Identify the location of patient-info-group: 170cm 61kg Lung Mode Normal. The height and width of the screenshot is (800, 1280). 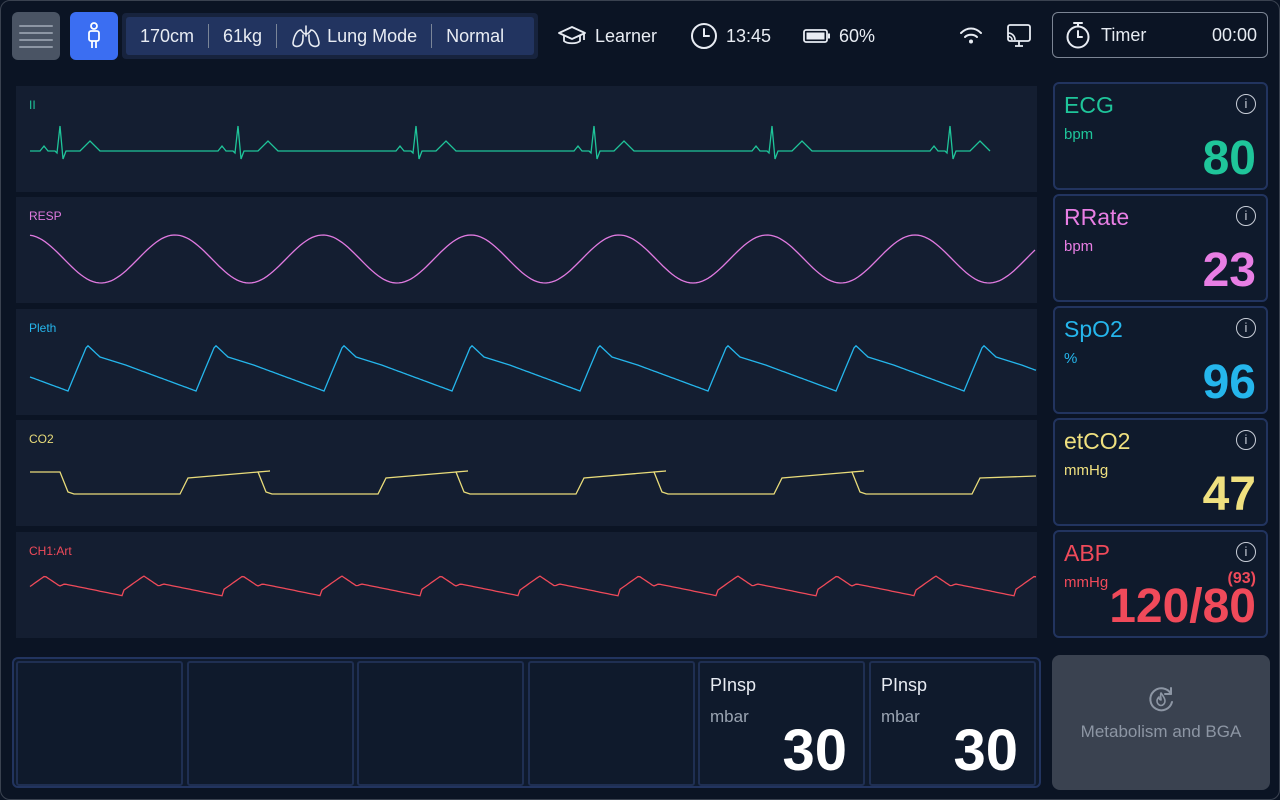
(330, 36).